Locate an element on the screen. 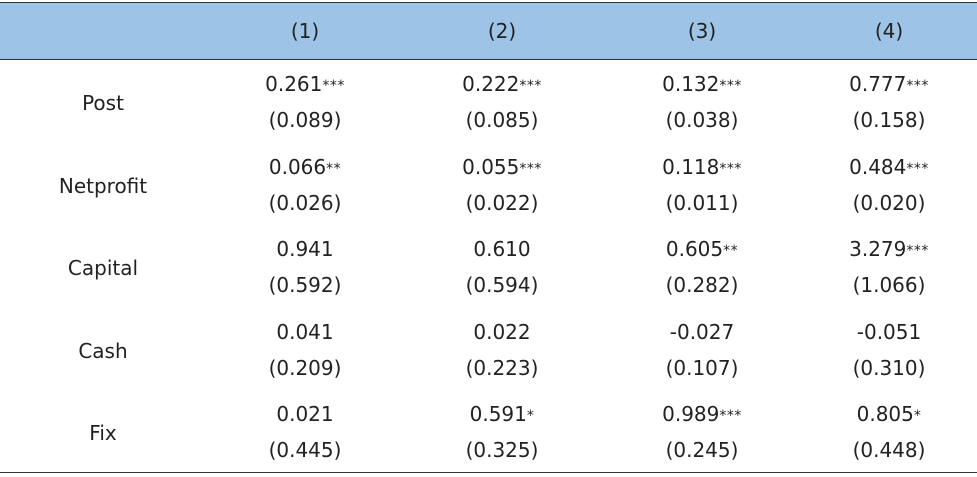  coefficient-cell: 0.484*** is located at coordinates (883, 168).